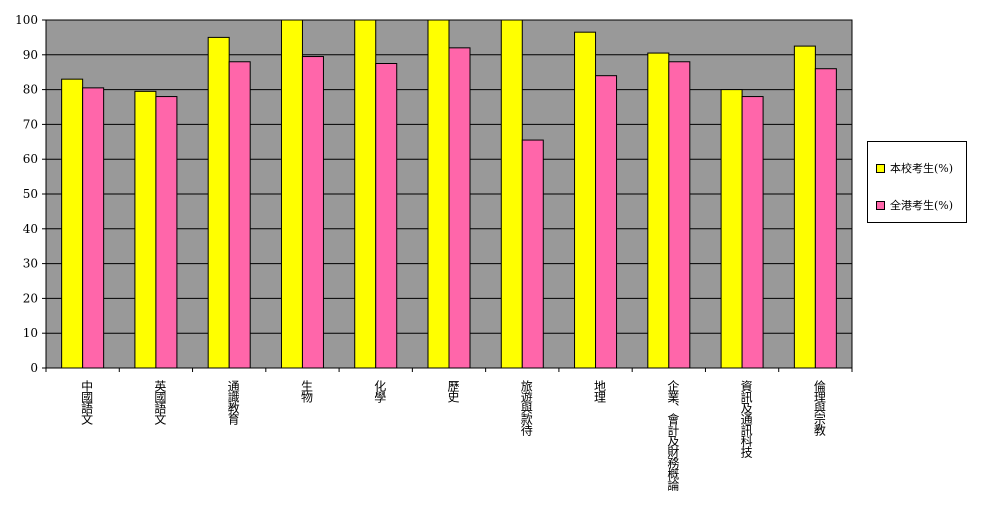 The width and height of the screenshot is (1000, 515). I want to click on x-tick-label: 通識教育, so click(233, 403).